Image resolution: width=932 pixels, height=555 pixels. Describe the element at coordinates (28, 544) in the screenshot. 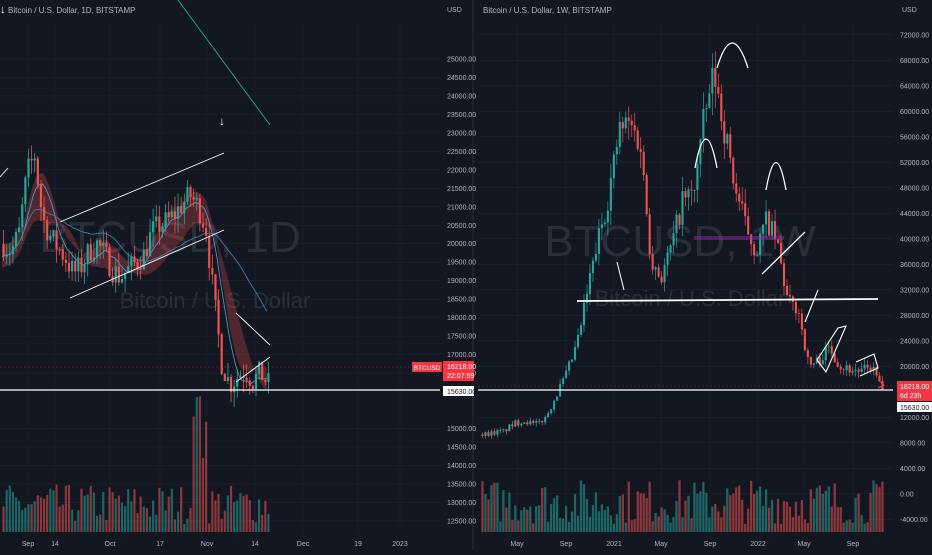

I see `left-x-tick: Sep` at that location.